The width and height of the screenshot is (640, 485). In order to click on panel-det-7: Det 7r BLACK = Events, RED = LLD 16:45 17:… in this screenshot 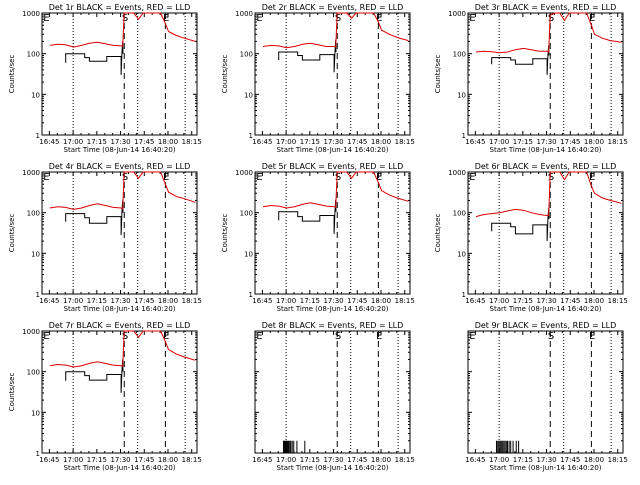, I will do `click(105, 396)`.